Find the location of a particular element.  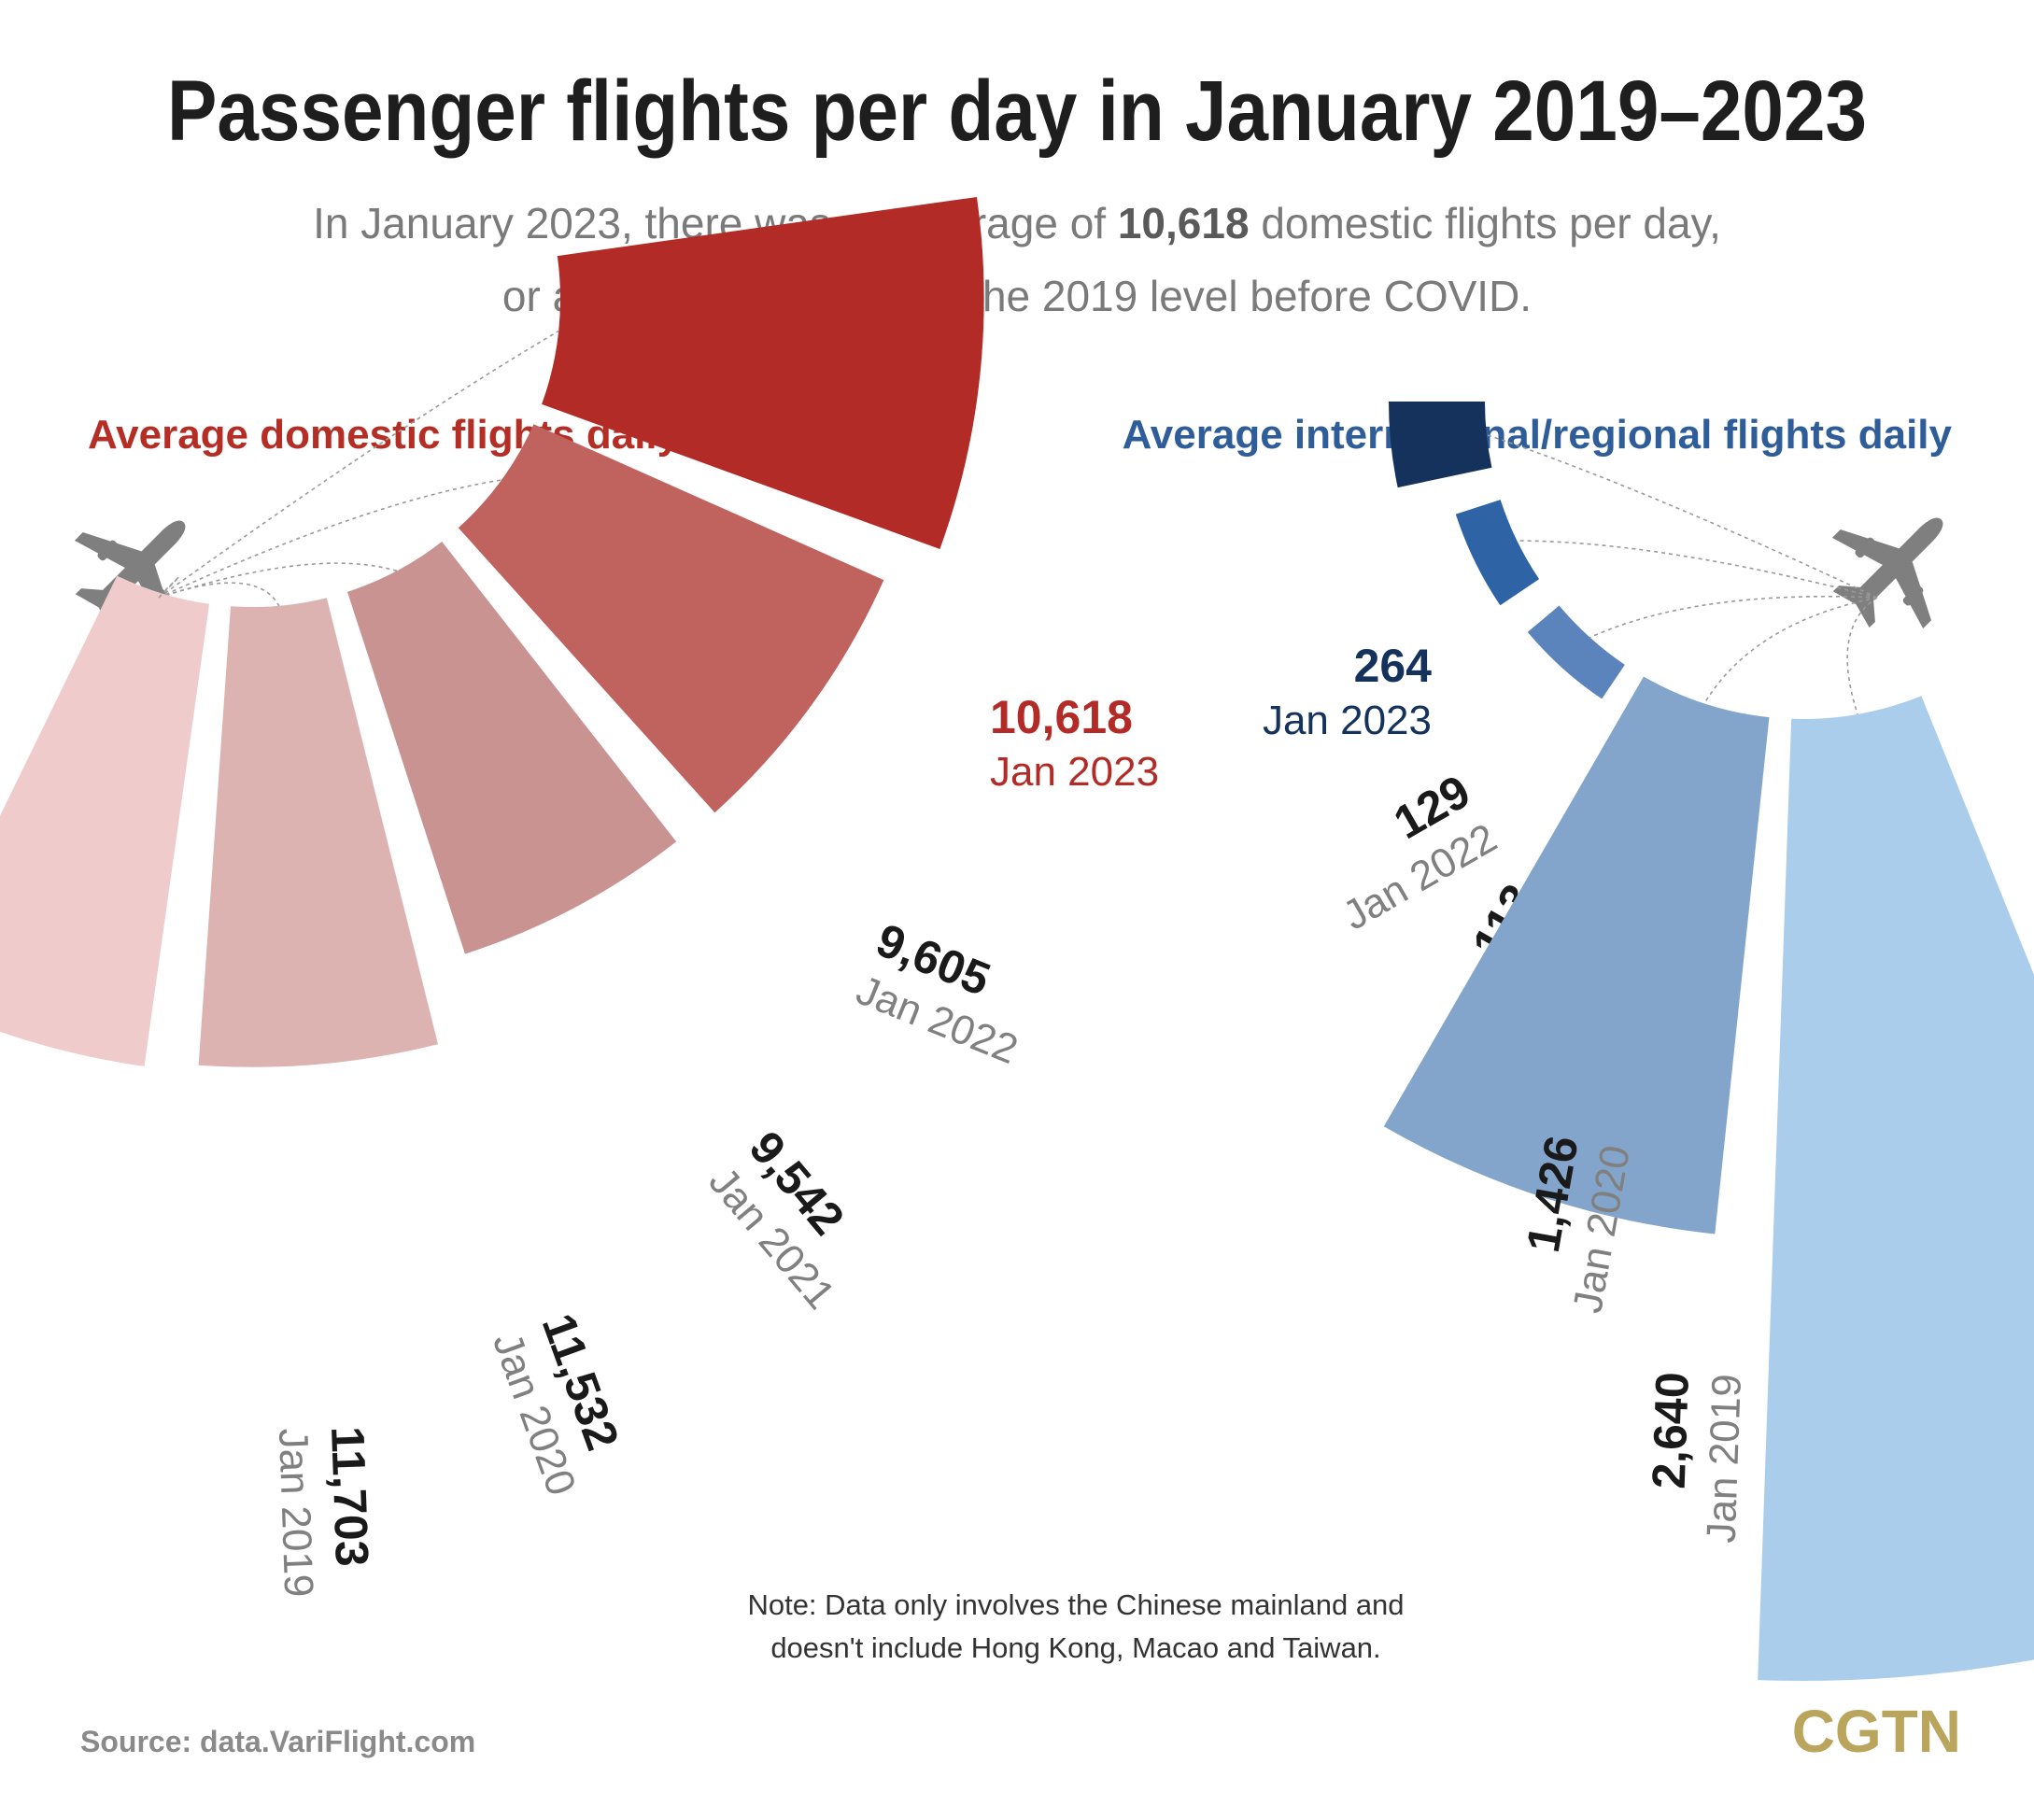

international-label-group-4: 2,640 Jan 2019 is located at coordinates (1697, 1458).